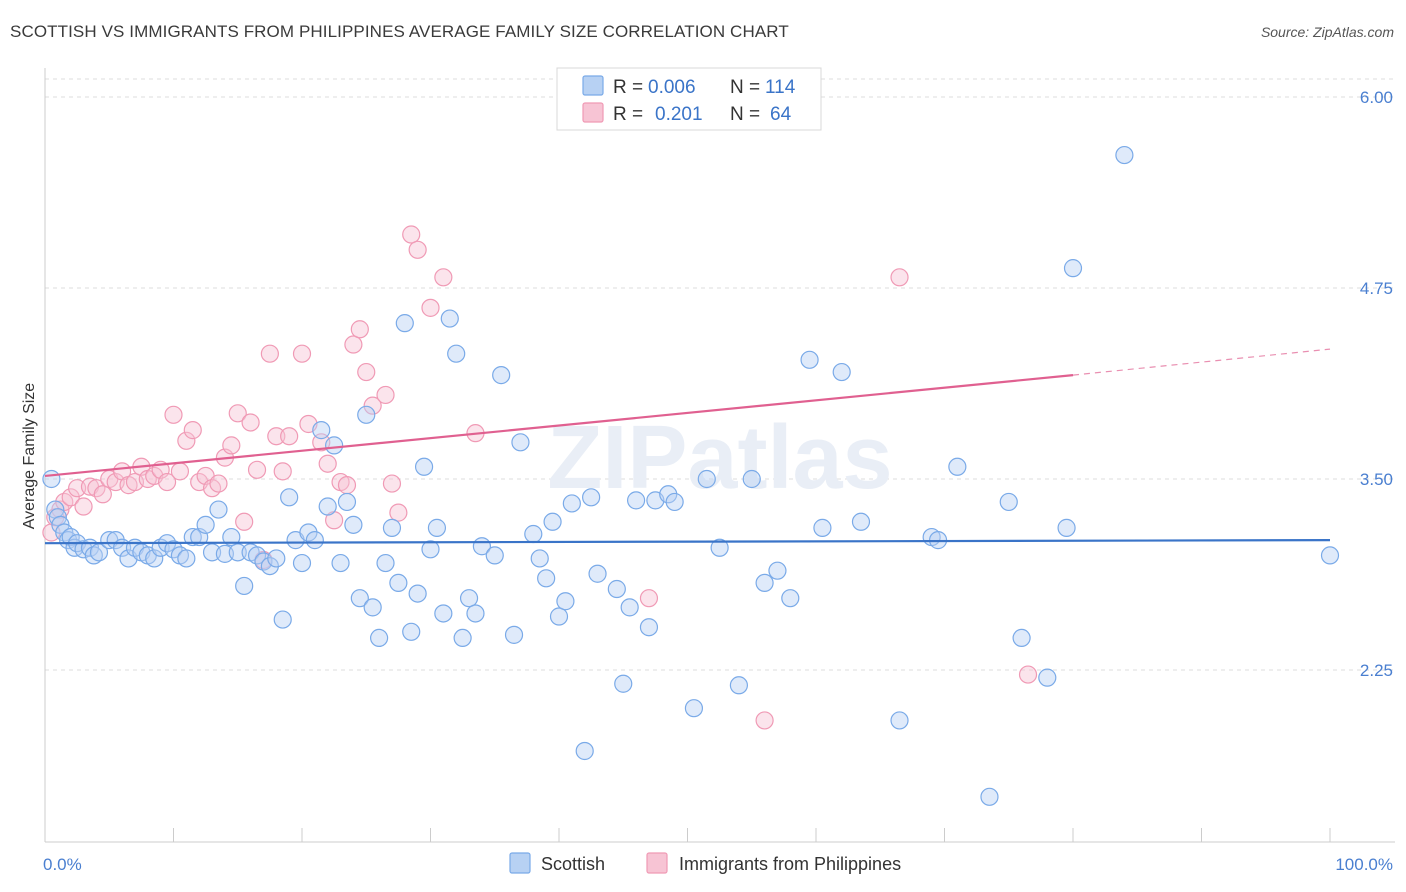 Image resolution: width=1406 pixels, height=892 pixels. Describe the element at coordinates (1376, 479) in the screenshot. I see `y-tick-label: 3.50` at that location.